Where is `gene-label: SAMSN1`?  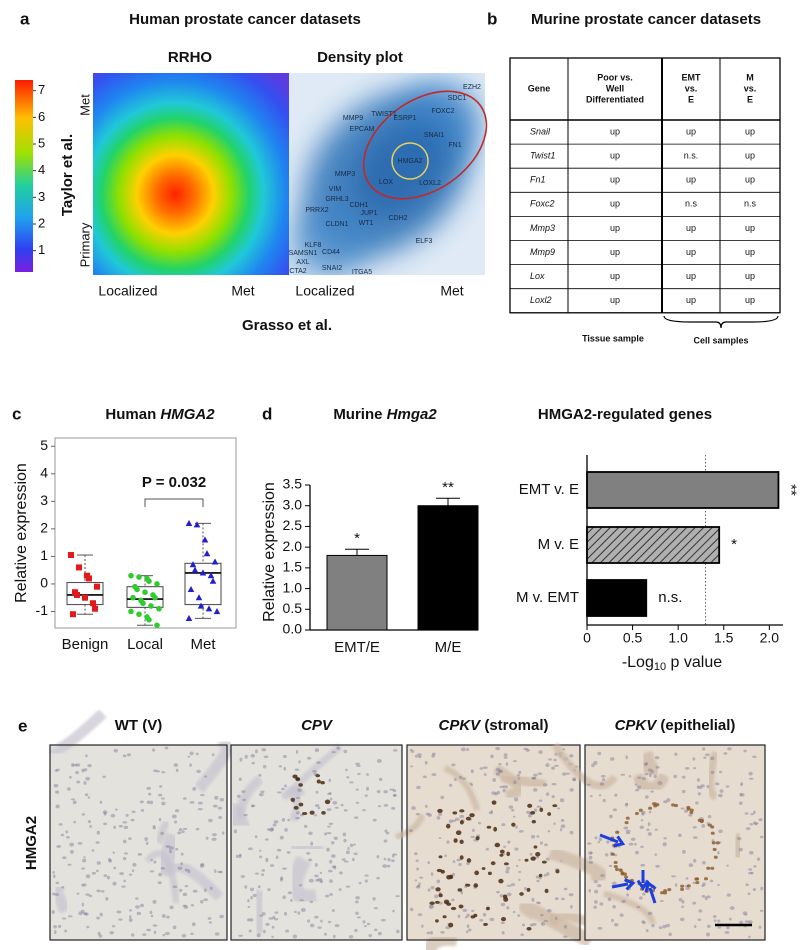 gene-label: SAMSN1 is located at coordinates (303, 253).